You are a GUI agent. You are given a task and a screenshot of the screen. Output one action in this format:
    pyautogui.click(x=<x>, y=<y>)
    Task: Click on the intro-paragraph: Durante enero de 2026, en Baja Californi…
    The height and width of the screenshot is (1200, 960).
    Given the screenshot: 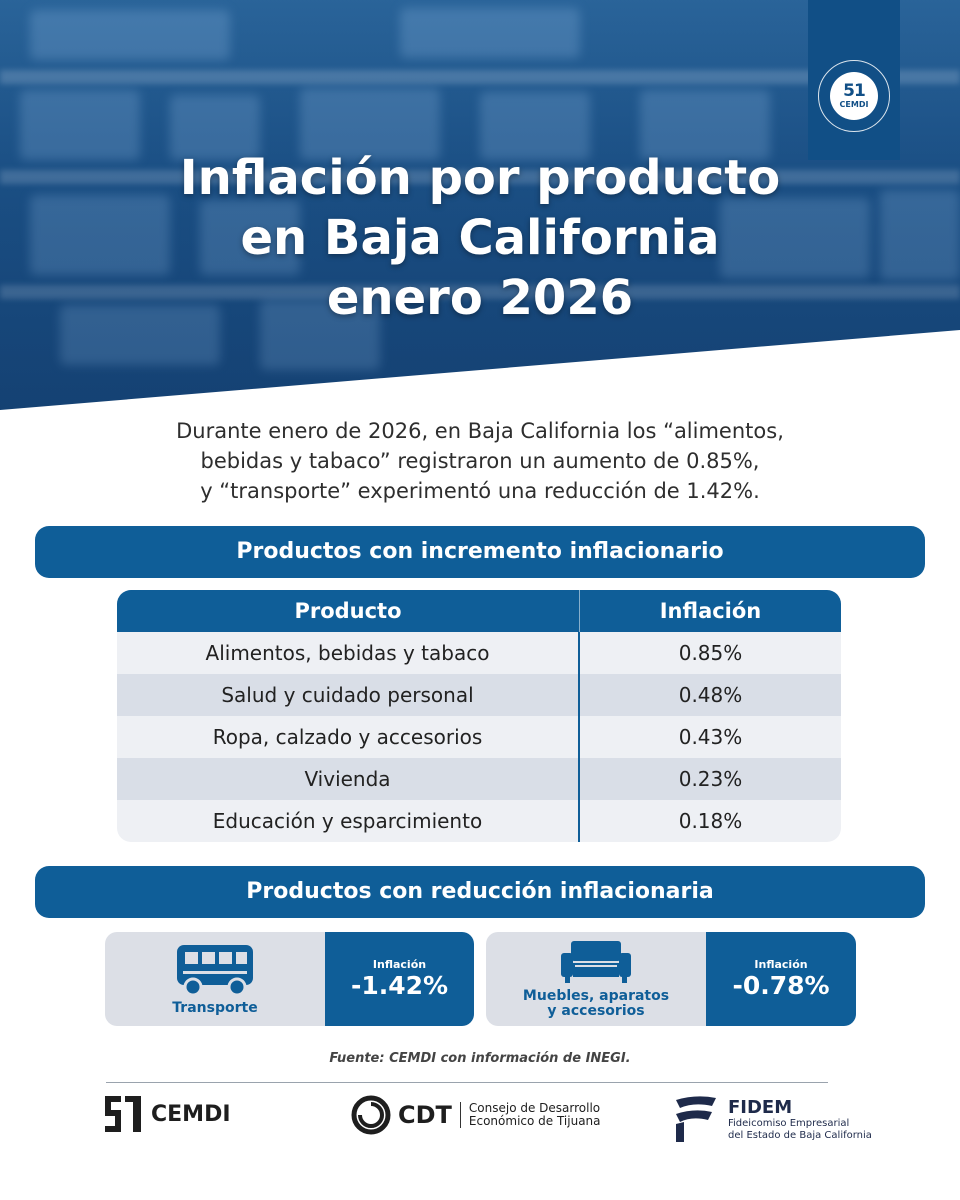 What is the action you would take?
    pyautogui.click(x=480, y=461)
    